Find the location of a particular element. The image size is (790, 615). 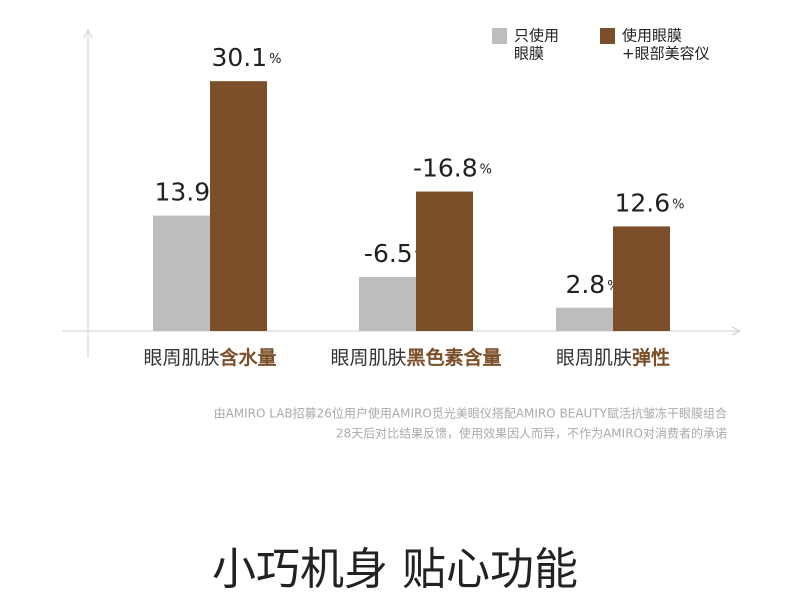

value-number: -16.8 is located at coordinates (445, 168).